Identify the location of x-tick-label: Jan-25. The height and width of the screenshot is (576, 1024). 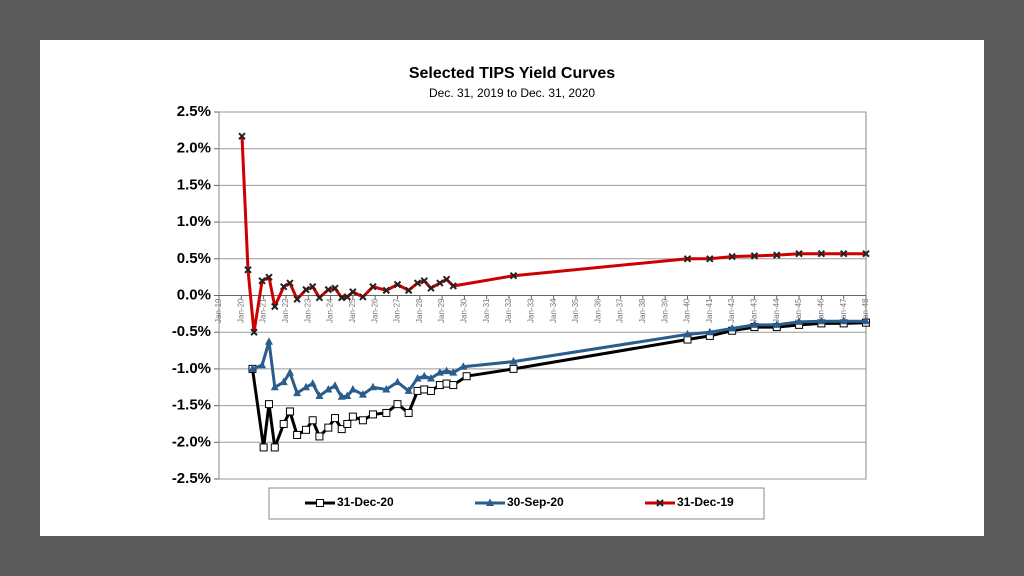
(352, 310).